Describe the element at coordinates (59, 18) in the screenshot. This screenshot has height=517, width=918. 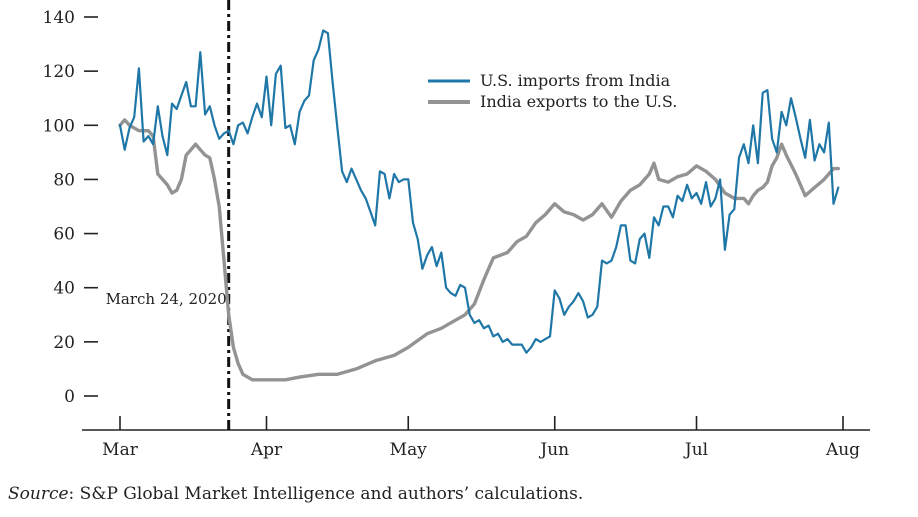
I see `y-tick-label: 140` at that location.